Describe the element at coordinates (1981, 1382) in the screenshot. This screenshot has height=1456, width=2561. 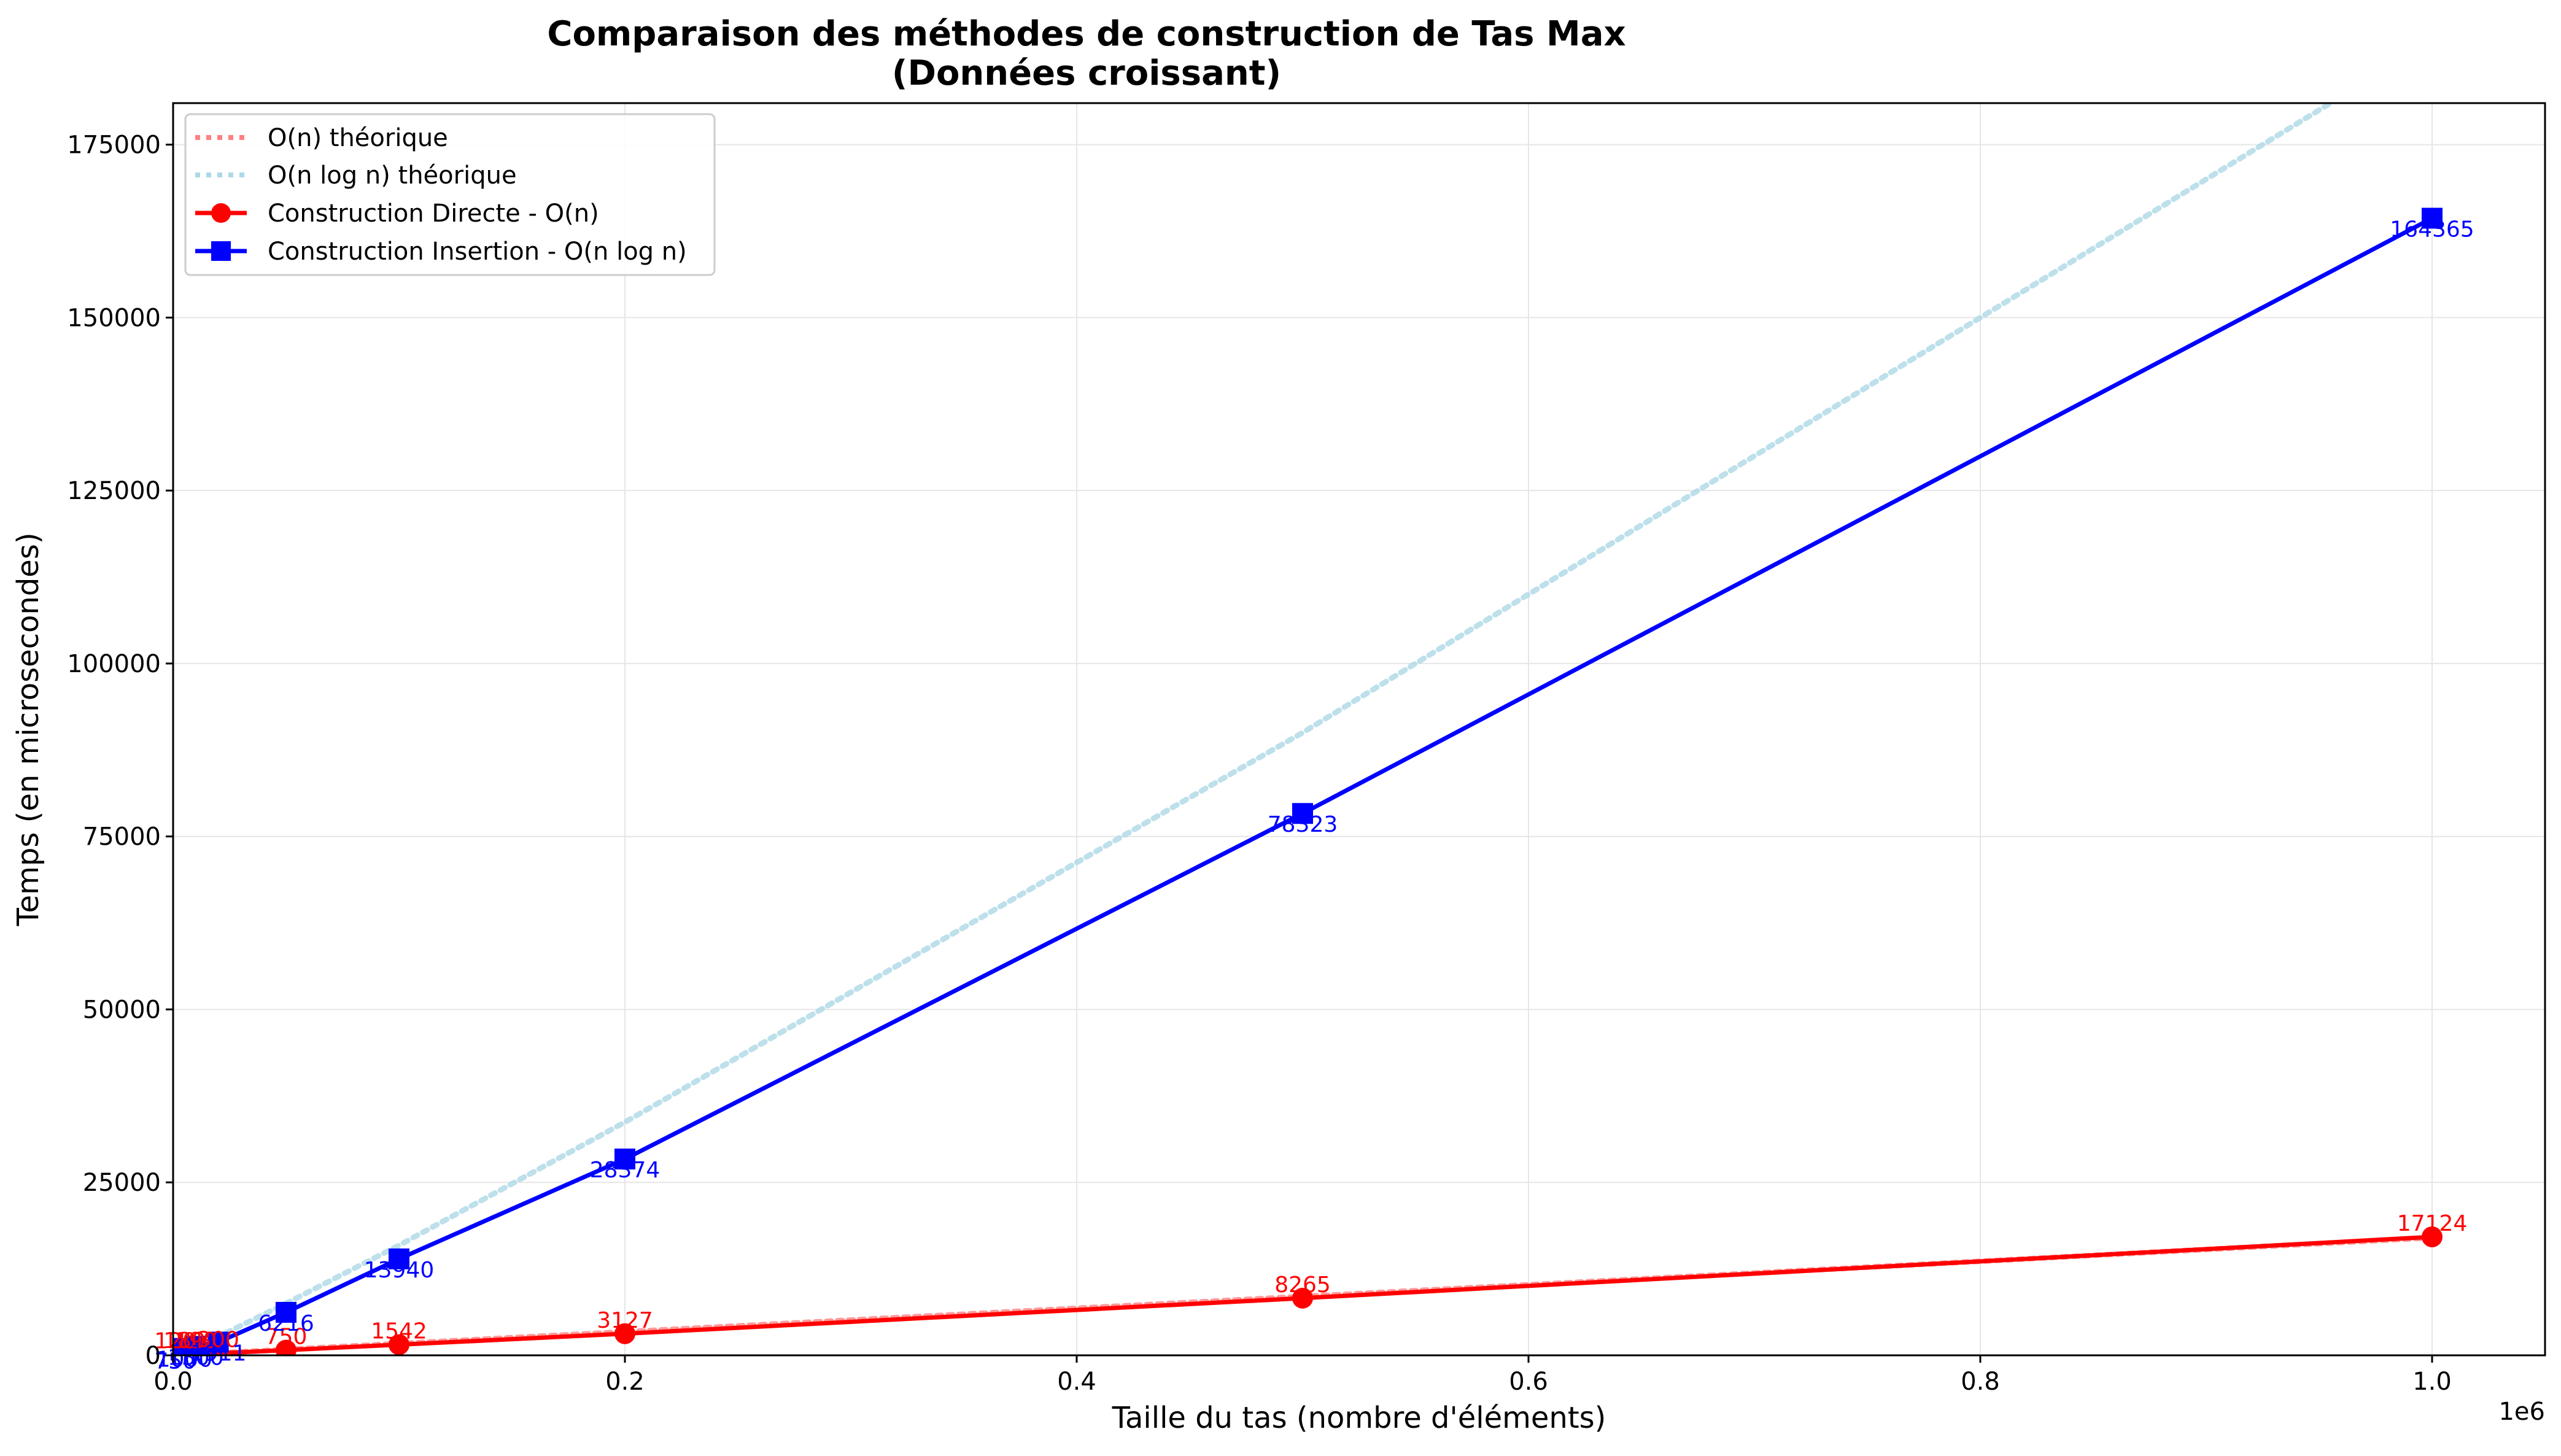
I see `x-tick-label: 0.8` at that location.